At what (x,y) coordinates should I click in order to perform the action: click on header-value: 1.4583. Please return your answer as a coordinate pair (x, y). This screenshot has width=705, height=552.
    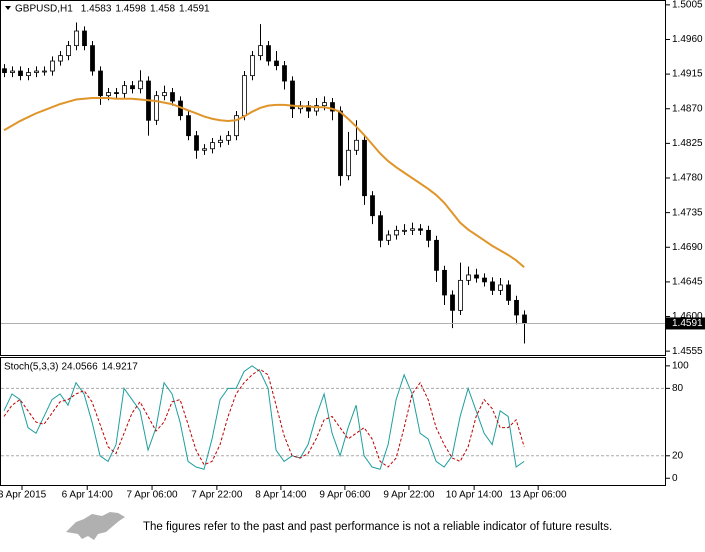
    Looking at the image, I should click on (96, 9).